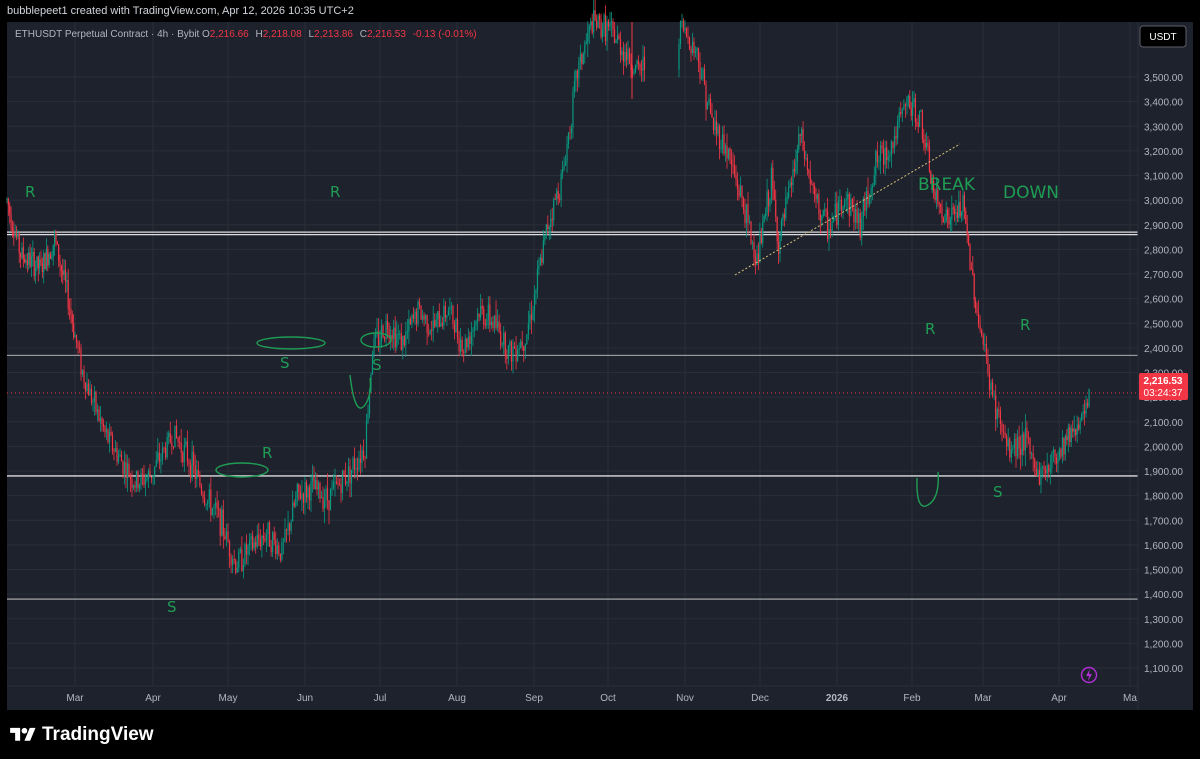 Image resolution: width=1200 pixels, height=759 pixels. I want to click on price-tick-label: 1,800.00, so click(1163, 497).